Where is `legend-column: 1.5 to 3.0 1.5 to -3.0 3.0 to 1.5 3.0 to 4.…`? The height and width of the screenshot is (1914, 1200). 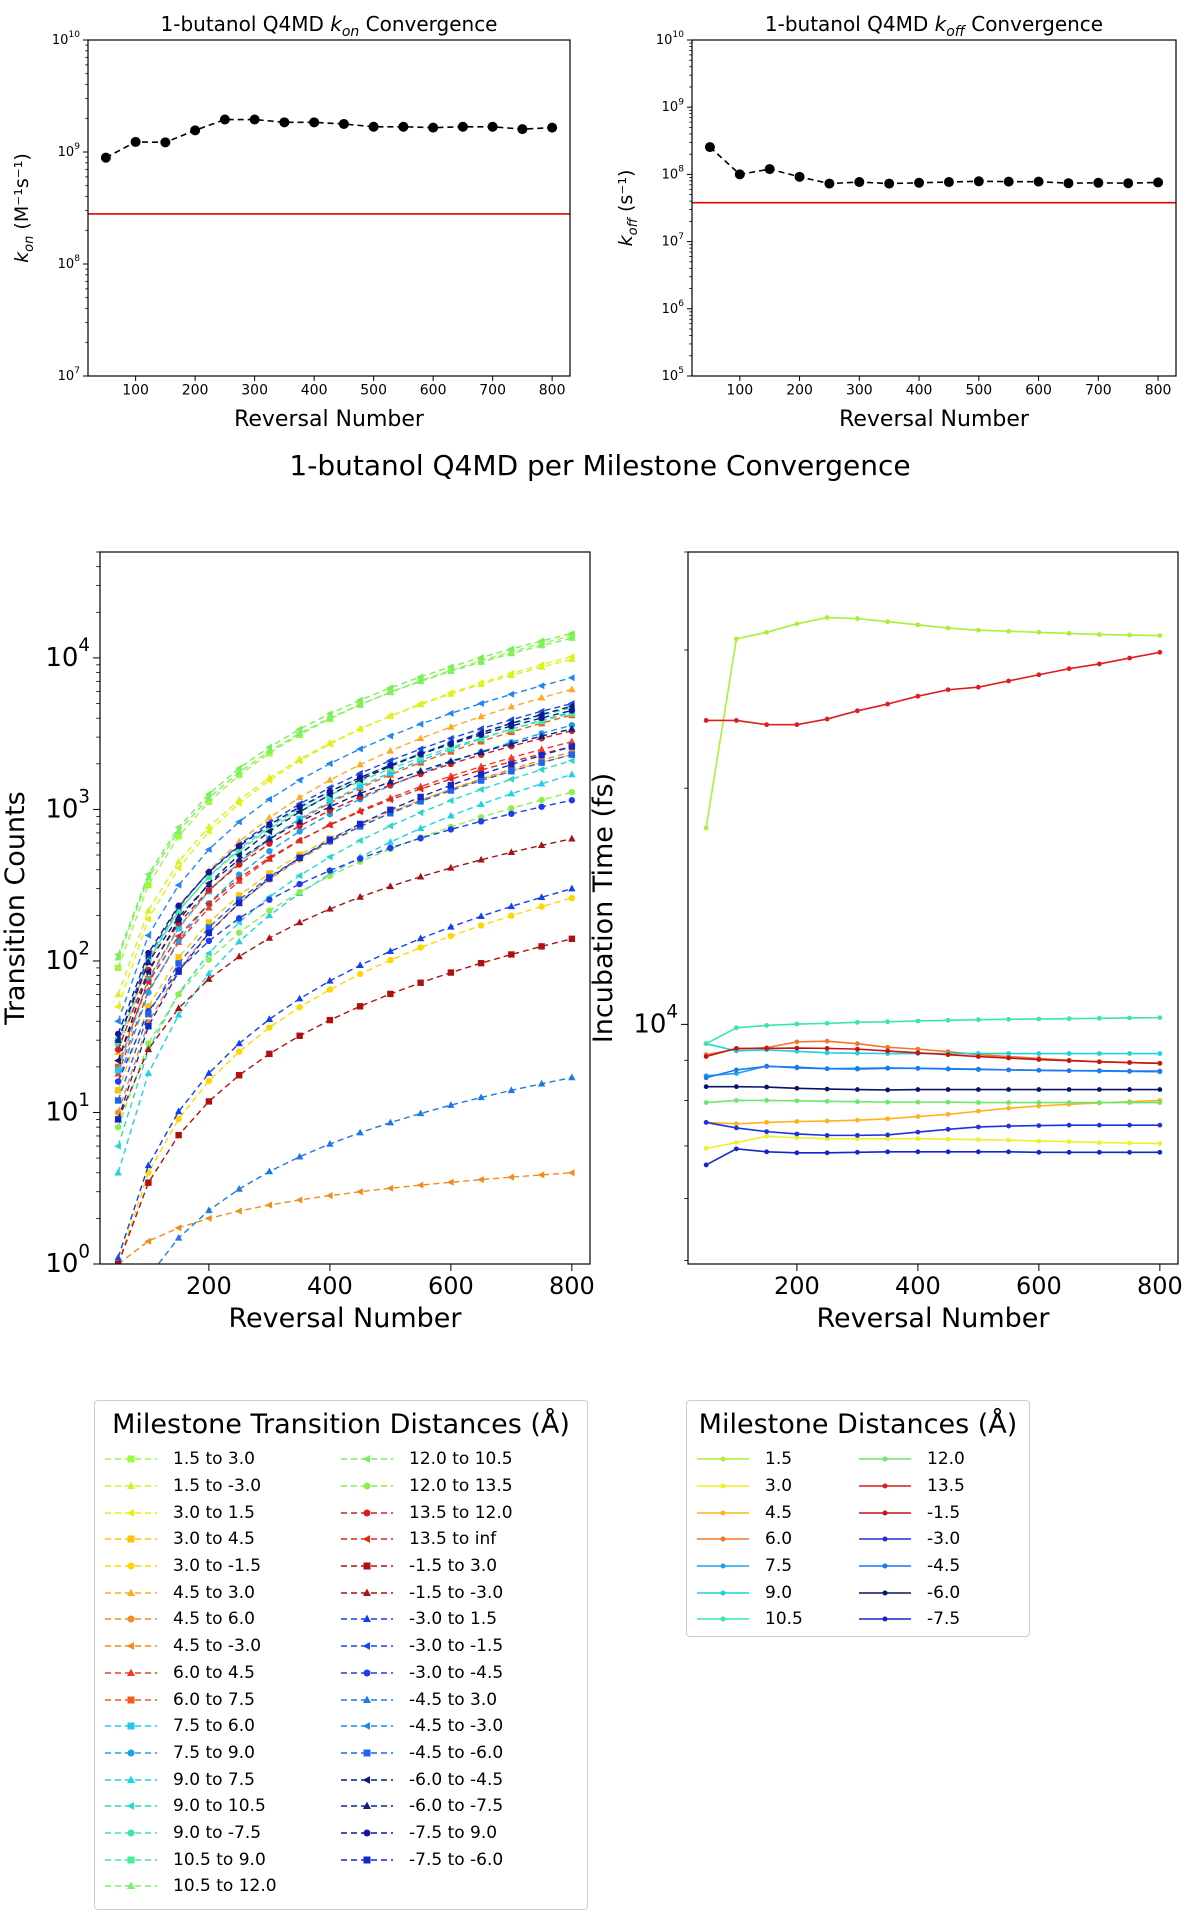
legend-column: 1.5 to 3.0 1.5 to -3.0 3.0 to 1.5 3.0 to 4.… is located at coordinates (221, 1673).